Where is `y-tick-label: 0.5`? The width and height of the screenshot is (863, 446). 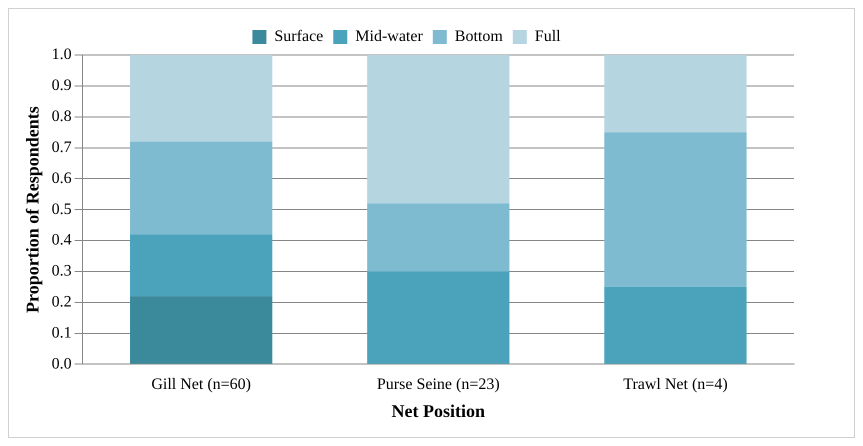
y-tick-label: 0.5 is located at coordinates (62, 209).